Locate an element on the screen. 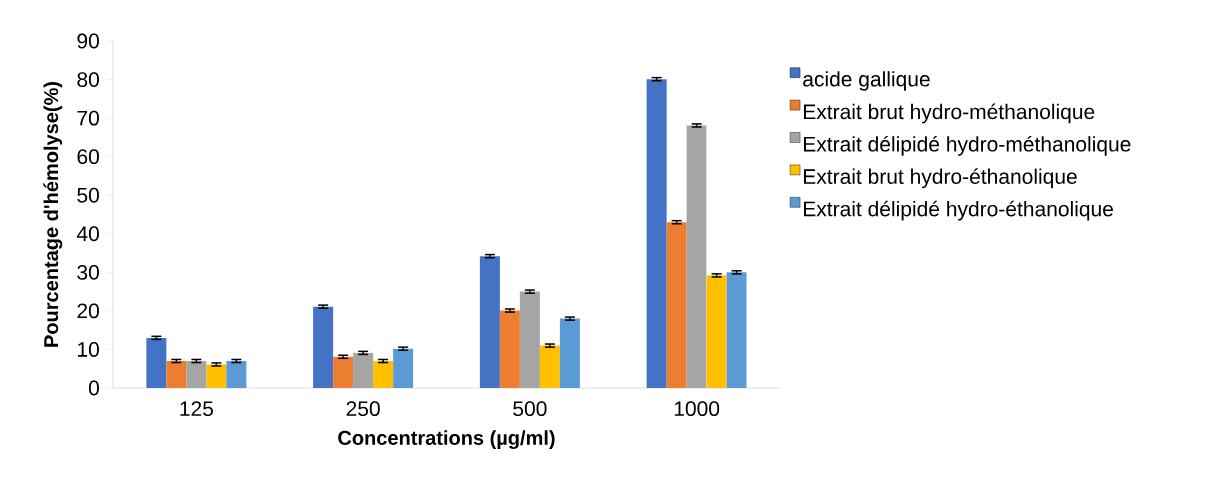 This screenshot has height=501, width=1215. y-tick-label: 10 is located at coordinates (88, 349).